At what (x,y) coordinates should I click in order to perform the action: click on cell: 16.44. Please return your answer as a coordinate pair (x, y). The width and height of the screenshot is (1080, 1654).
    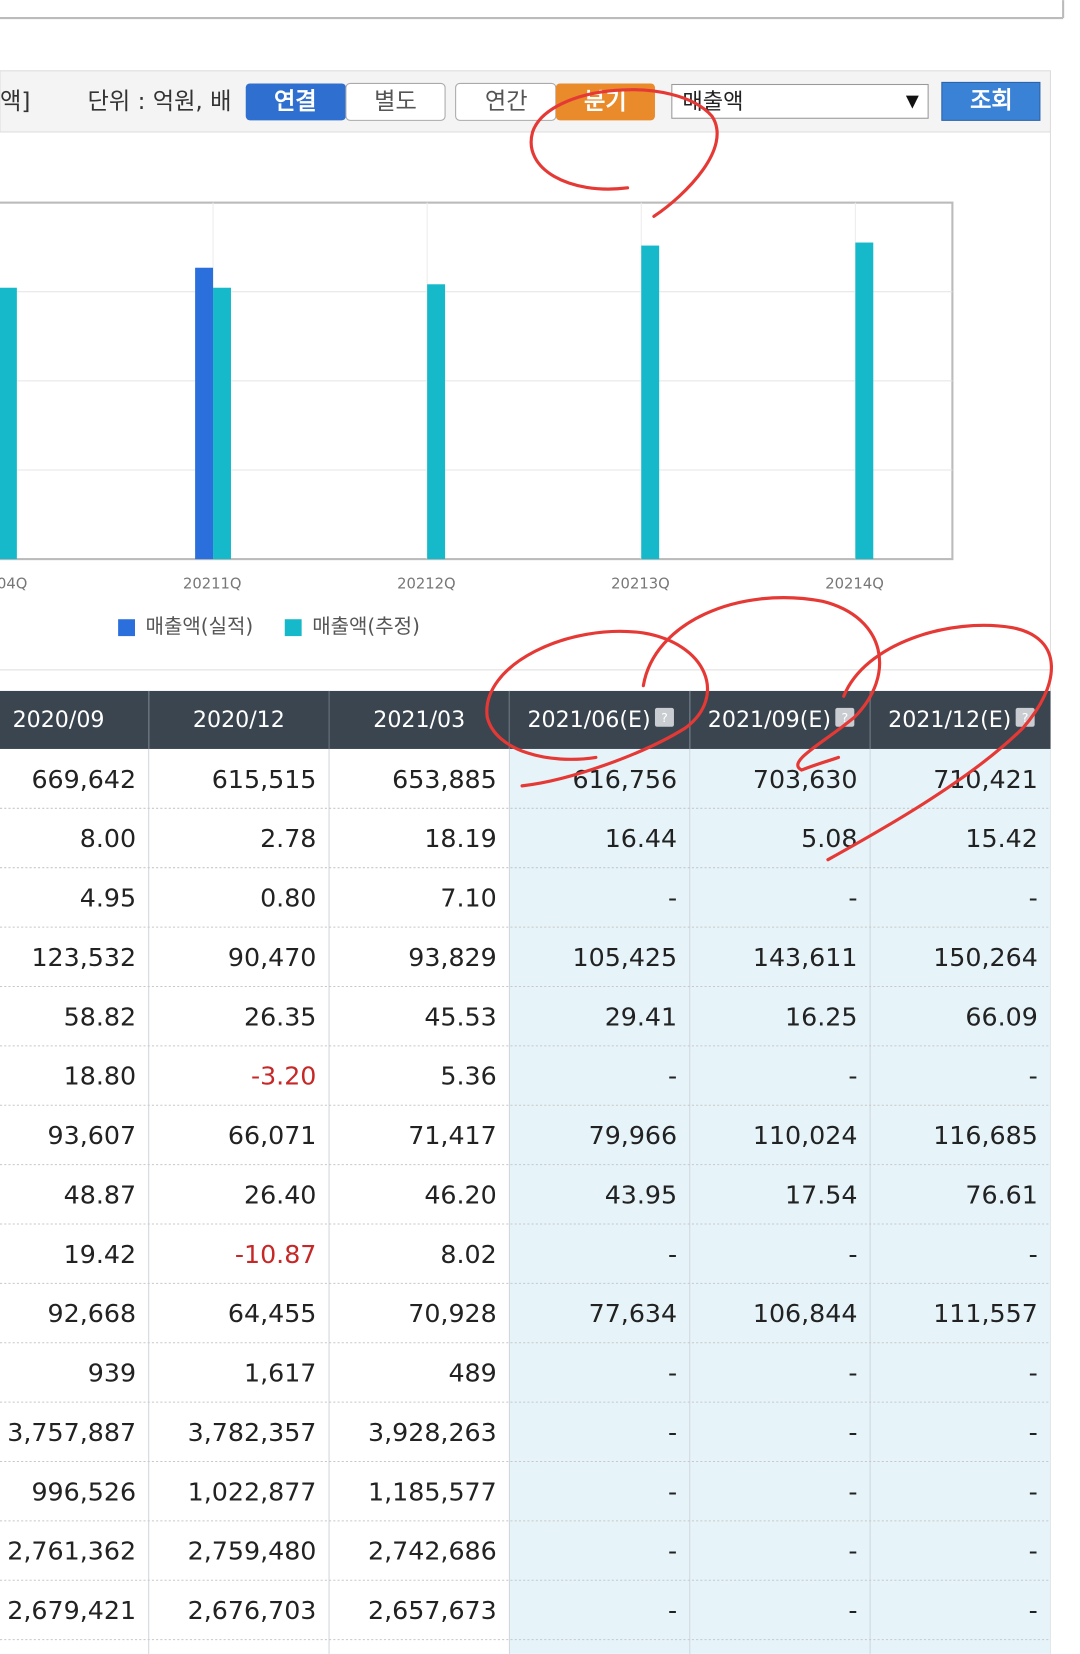
    Looking at the image, I should click on (641, 838).